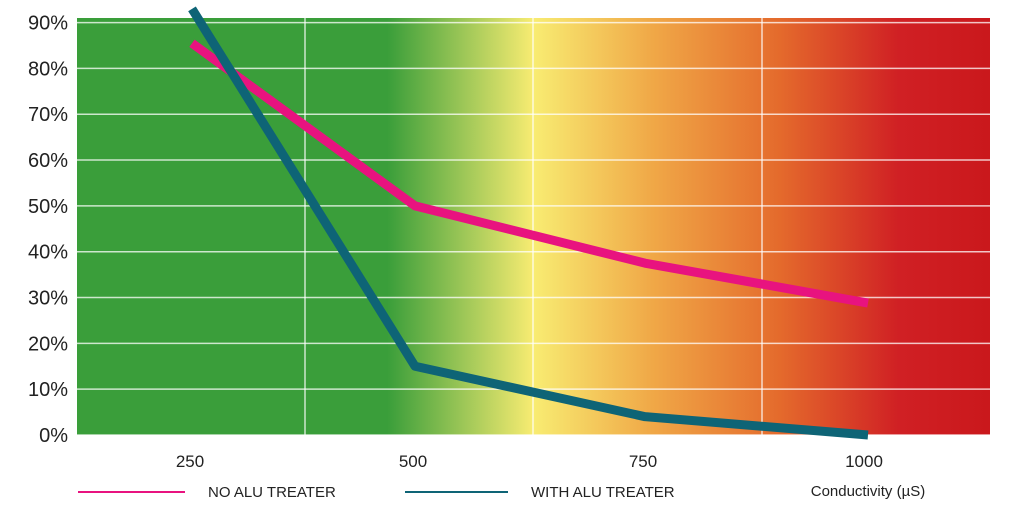 The width and height of the screenshot is (1024, 512). Describe the element at coordinates (48, 299) in the screenshot. I see `y-tick-label: 30%` at that location.